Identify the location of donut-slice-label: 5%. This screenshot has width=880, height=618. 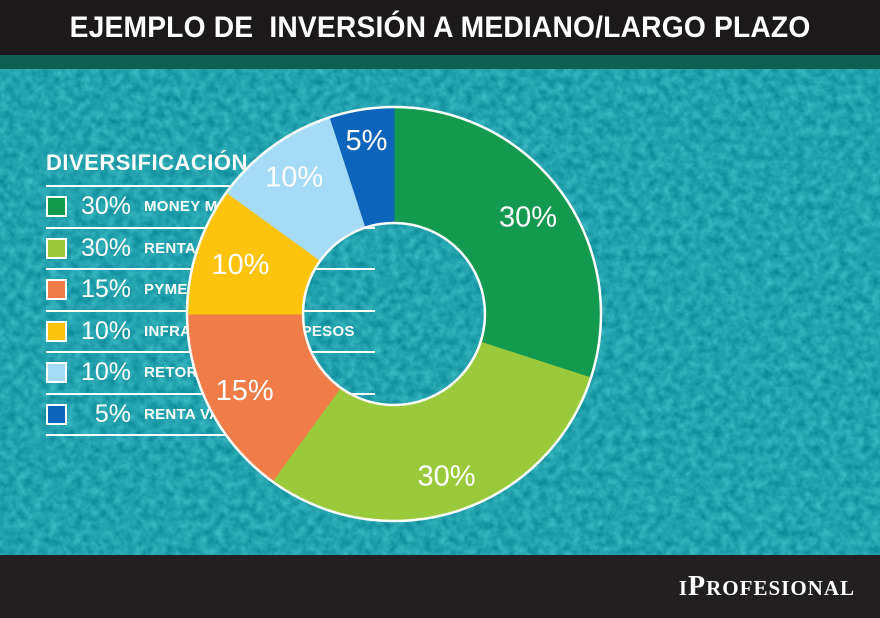
(367, 141).